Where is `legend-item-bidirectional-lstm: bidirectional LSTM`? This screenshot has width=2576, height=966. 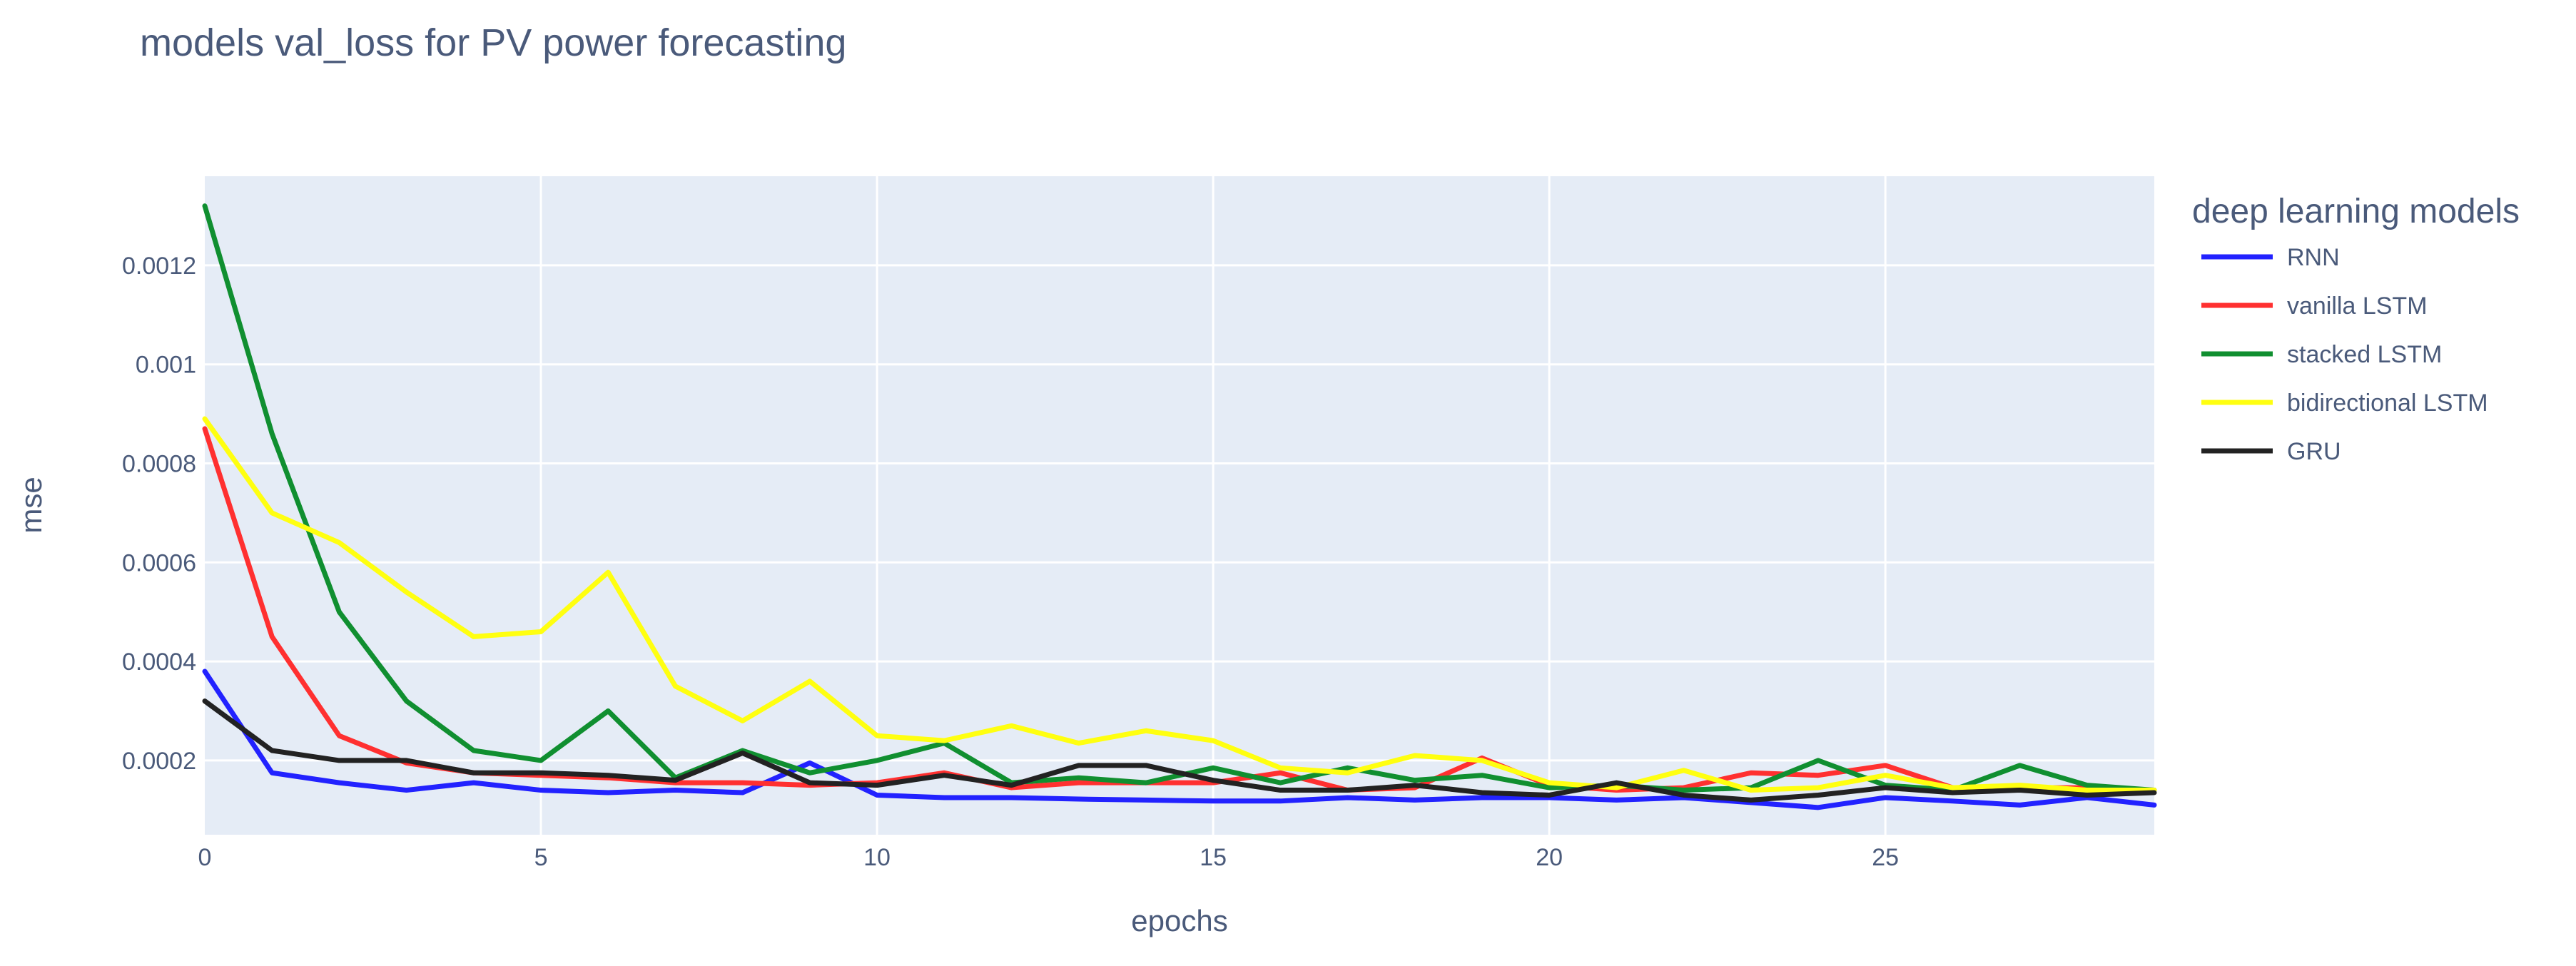 legend-item-bidirectional-lstm: bidirectional LSTM is located at coordinates (2344, 404).